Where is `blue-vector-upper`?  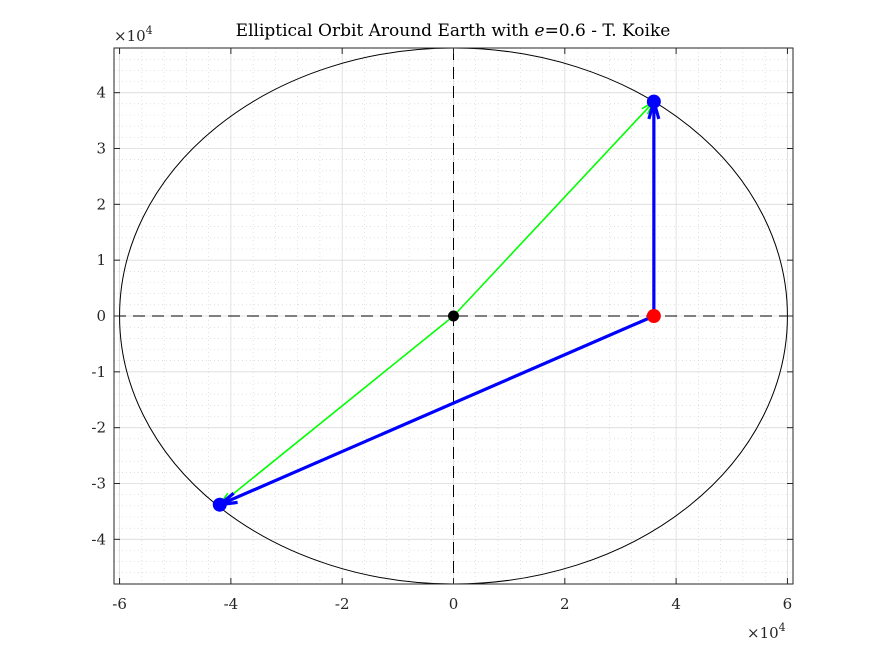 blue-vector-upper is located at coordinates (654, 205).